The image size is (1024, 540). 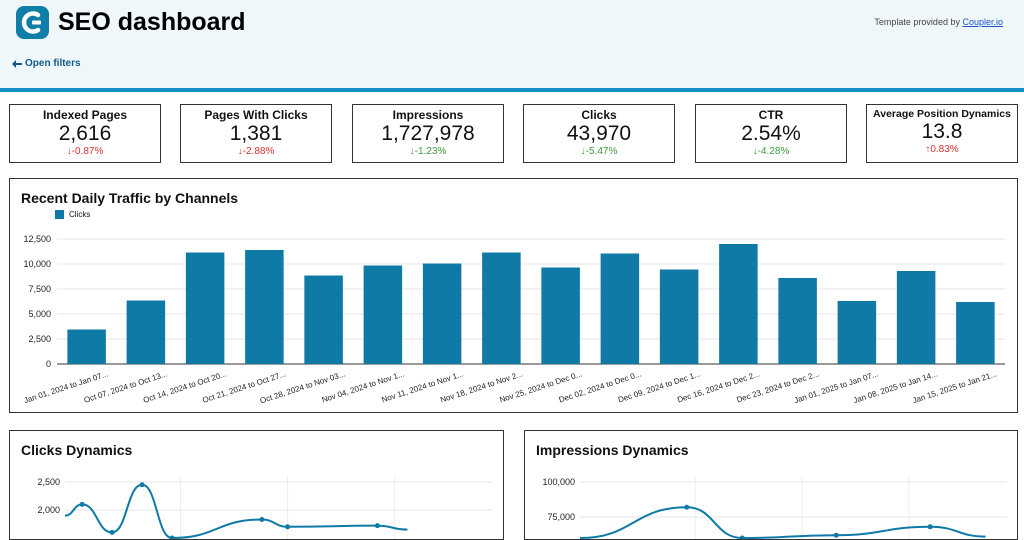 What do you see at coordinates (37, 239) in the screenshot?
I see `y-tick-label: 12,500` at bounding box center [37, 239].